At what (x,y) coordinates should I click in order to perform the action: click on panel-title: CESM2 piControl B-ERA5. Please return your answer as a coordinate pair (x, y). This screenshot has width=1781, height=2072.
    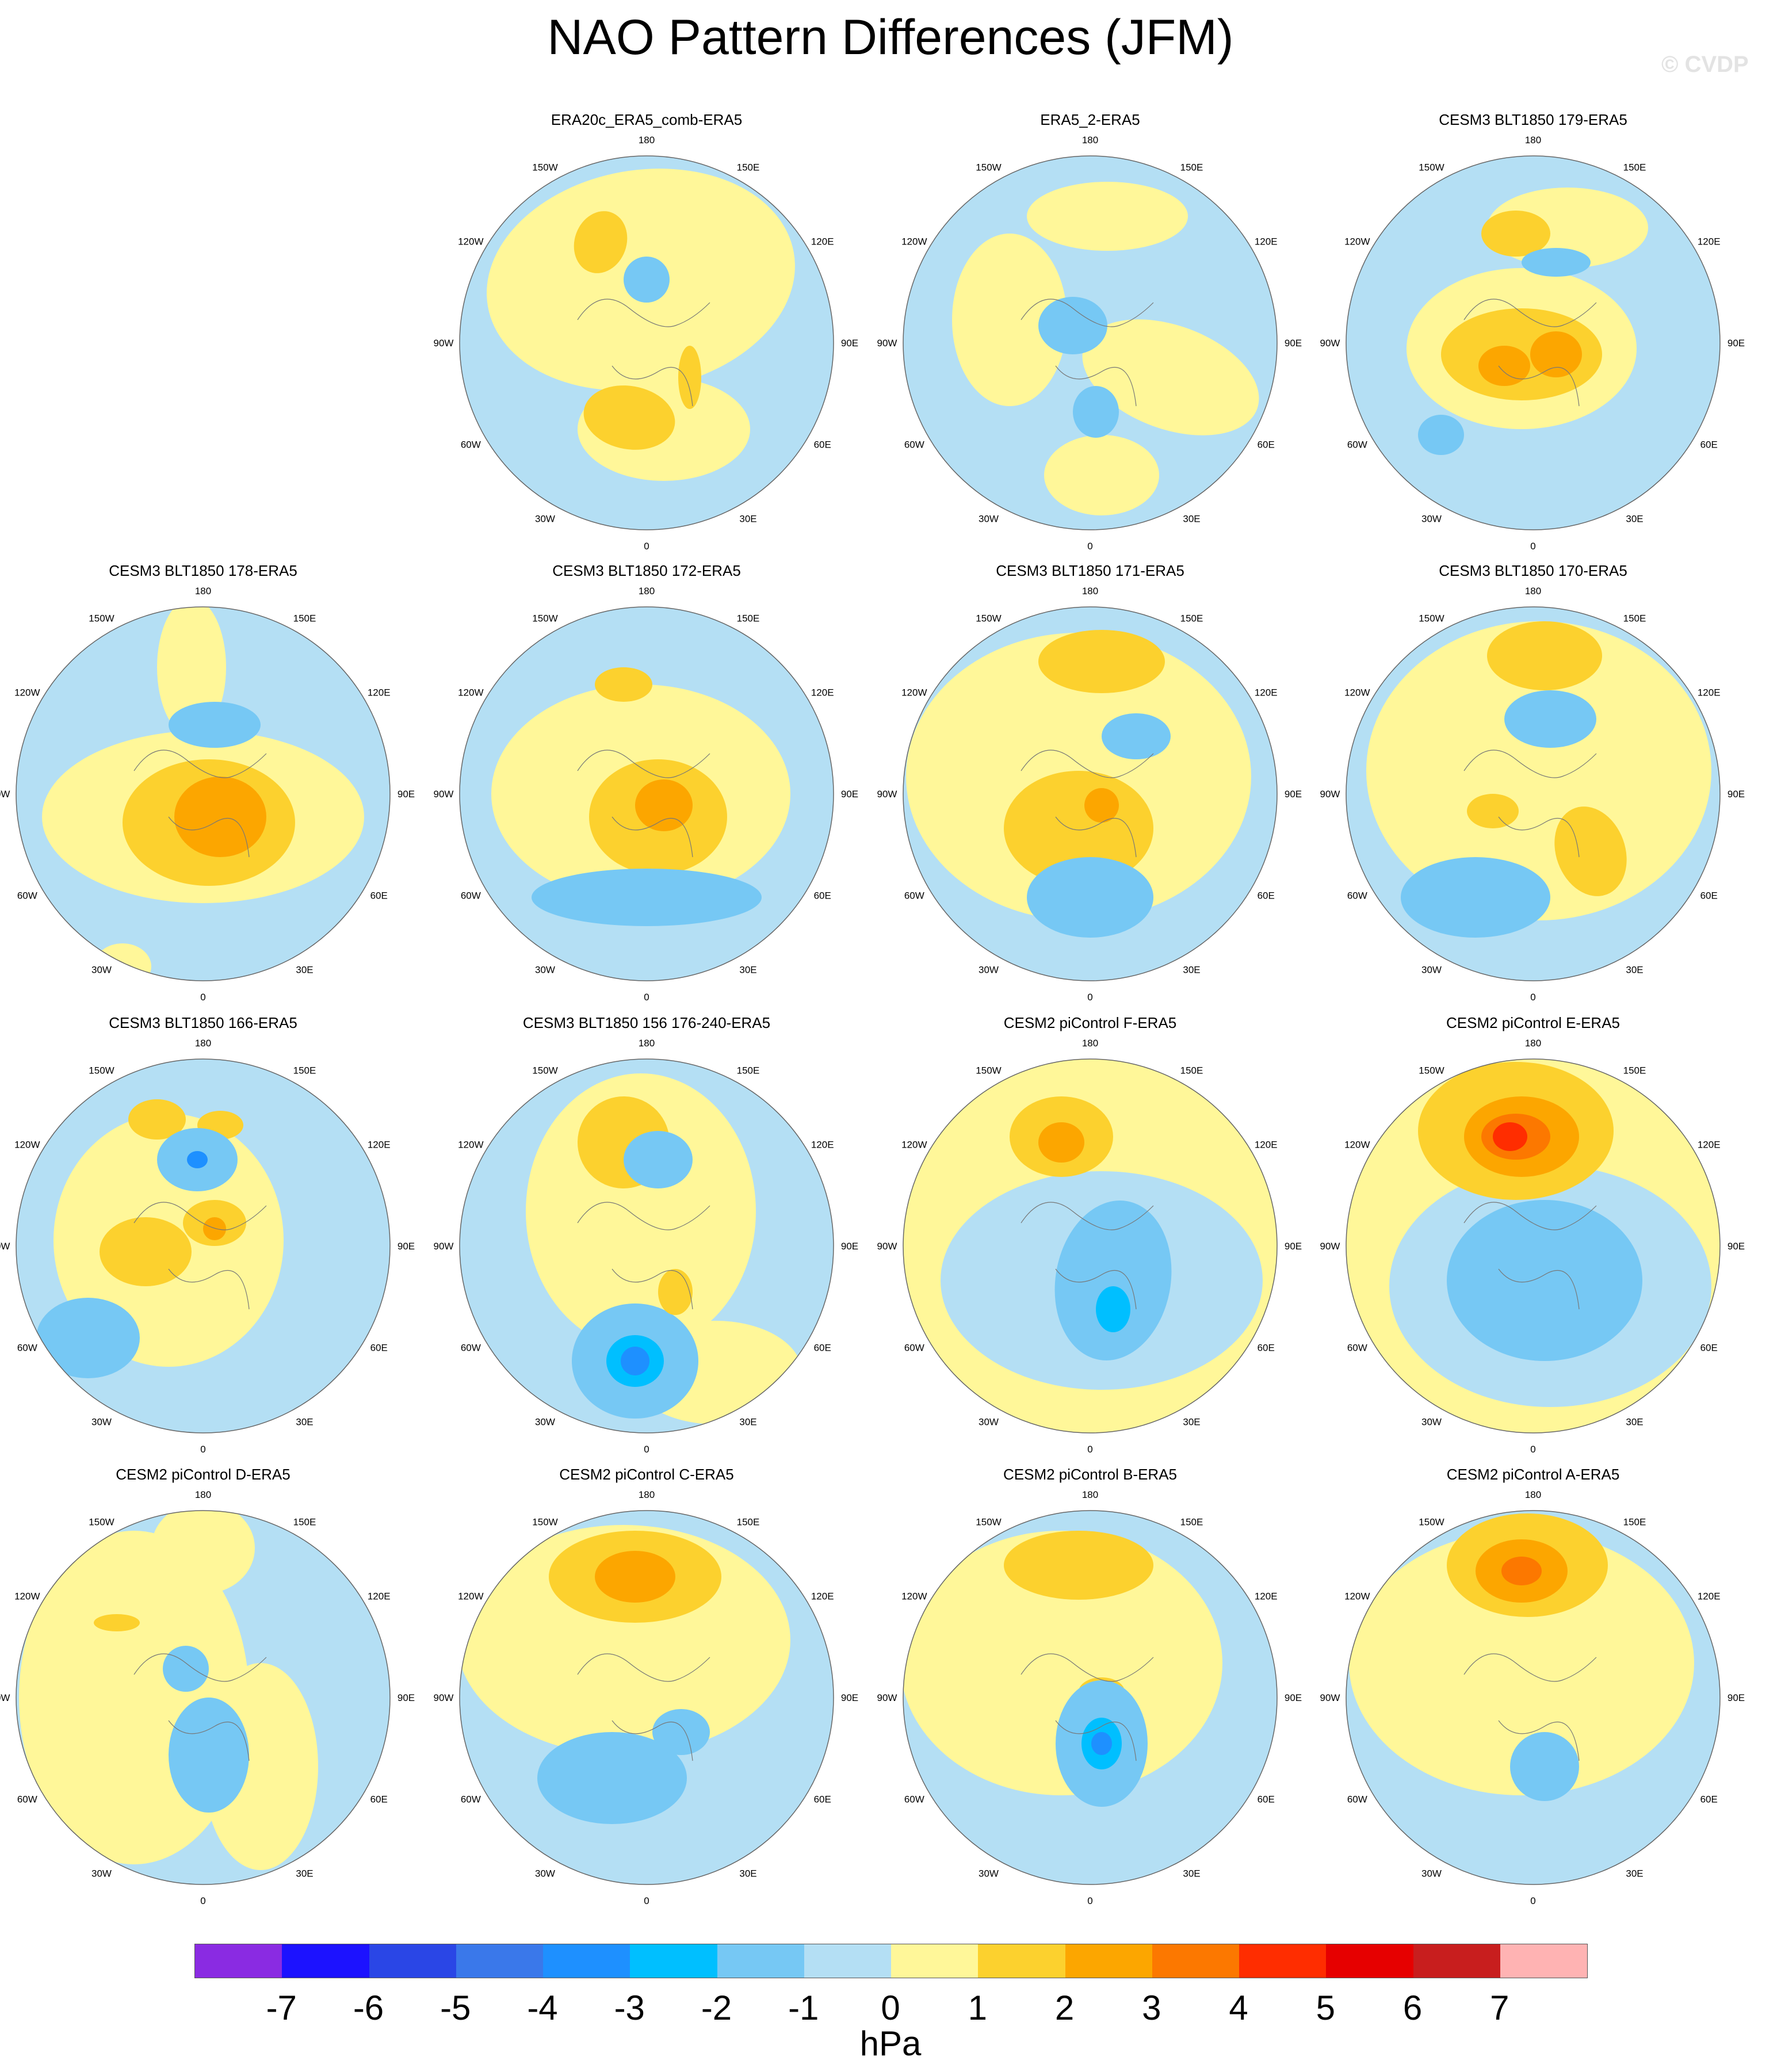
    Looking at the image, I should click on (1090, 1475).